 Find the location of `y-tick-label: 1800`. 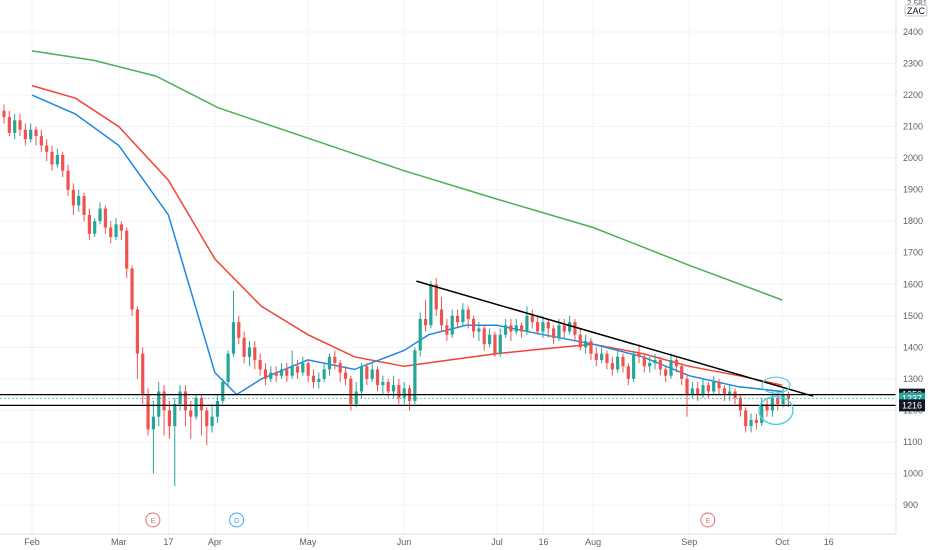

y-tick-label: 1800 is located at coordinates (913, 221).